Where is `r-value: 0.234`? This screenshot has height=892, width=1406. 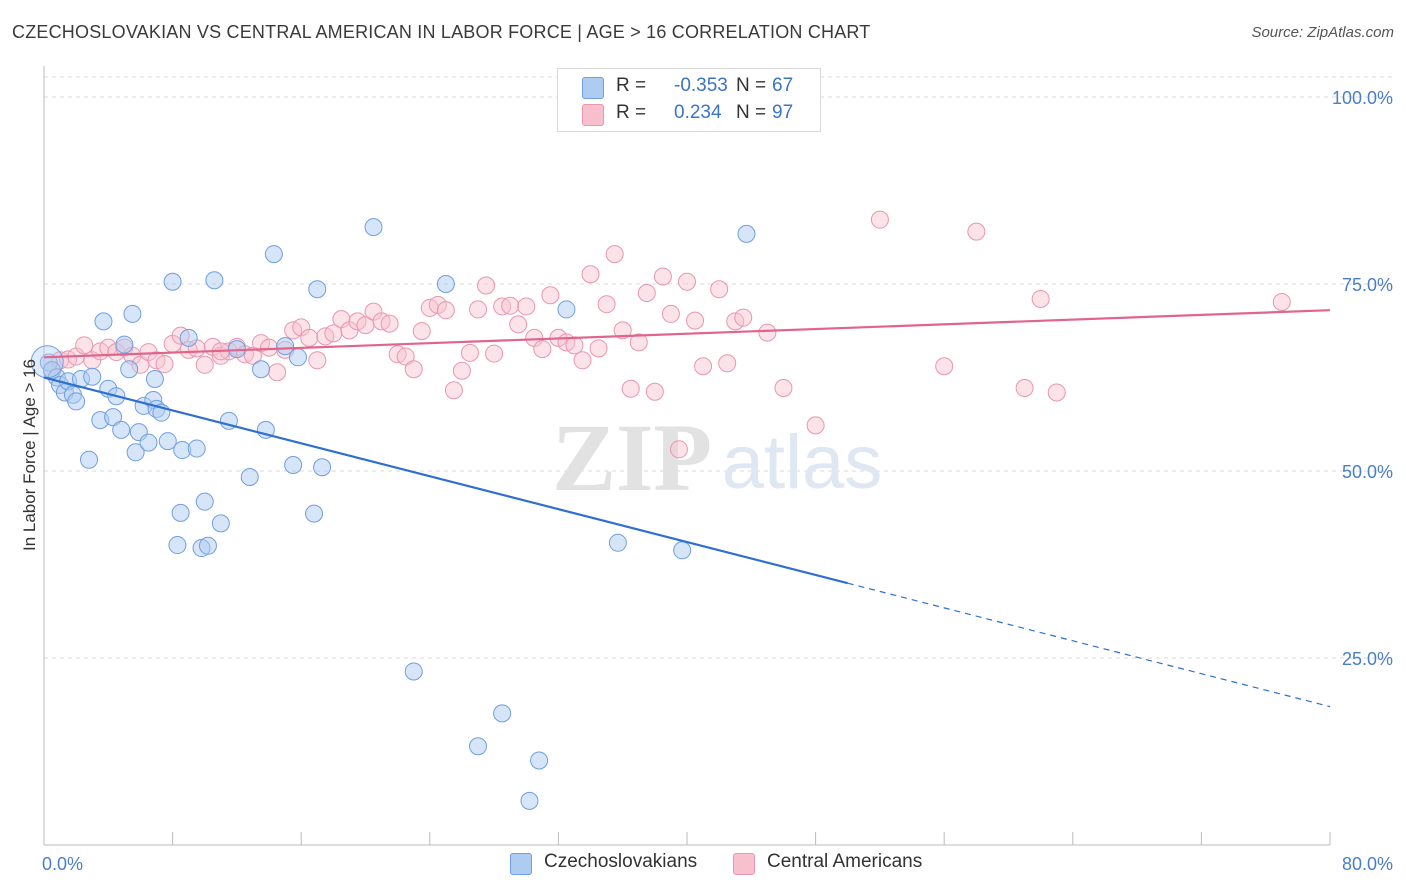 r-value: 0.234 is located at coordinates (698, 112).